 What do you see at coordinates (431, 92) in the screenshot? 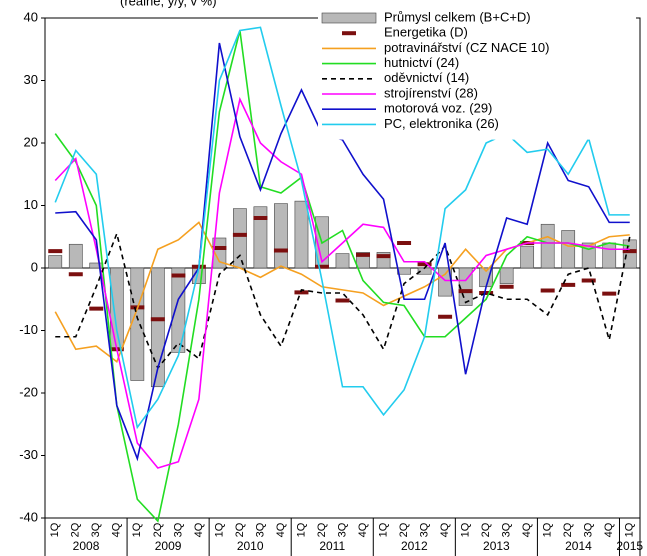
I see `legend-label: strojírenství (28)` at bounding box center [431, 92].